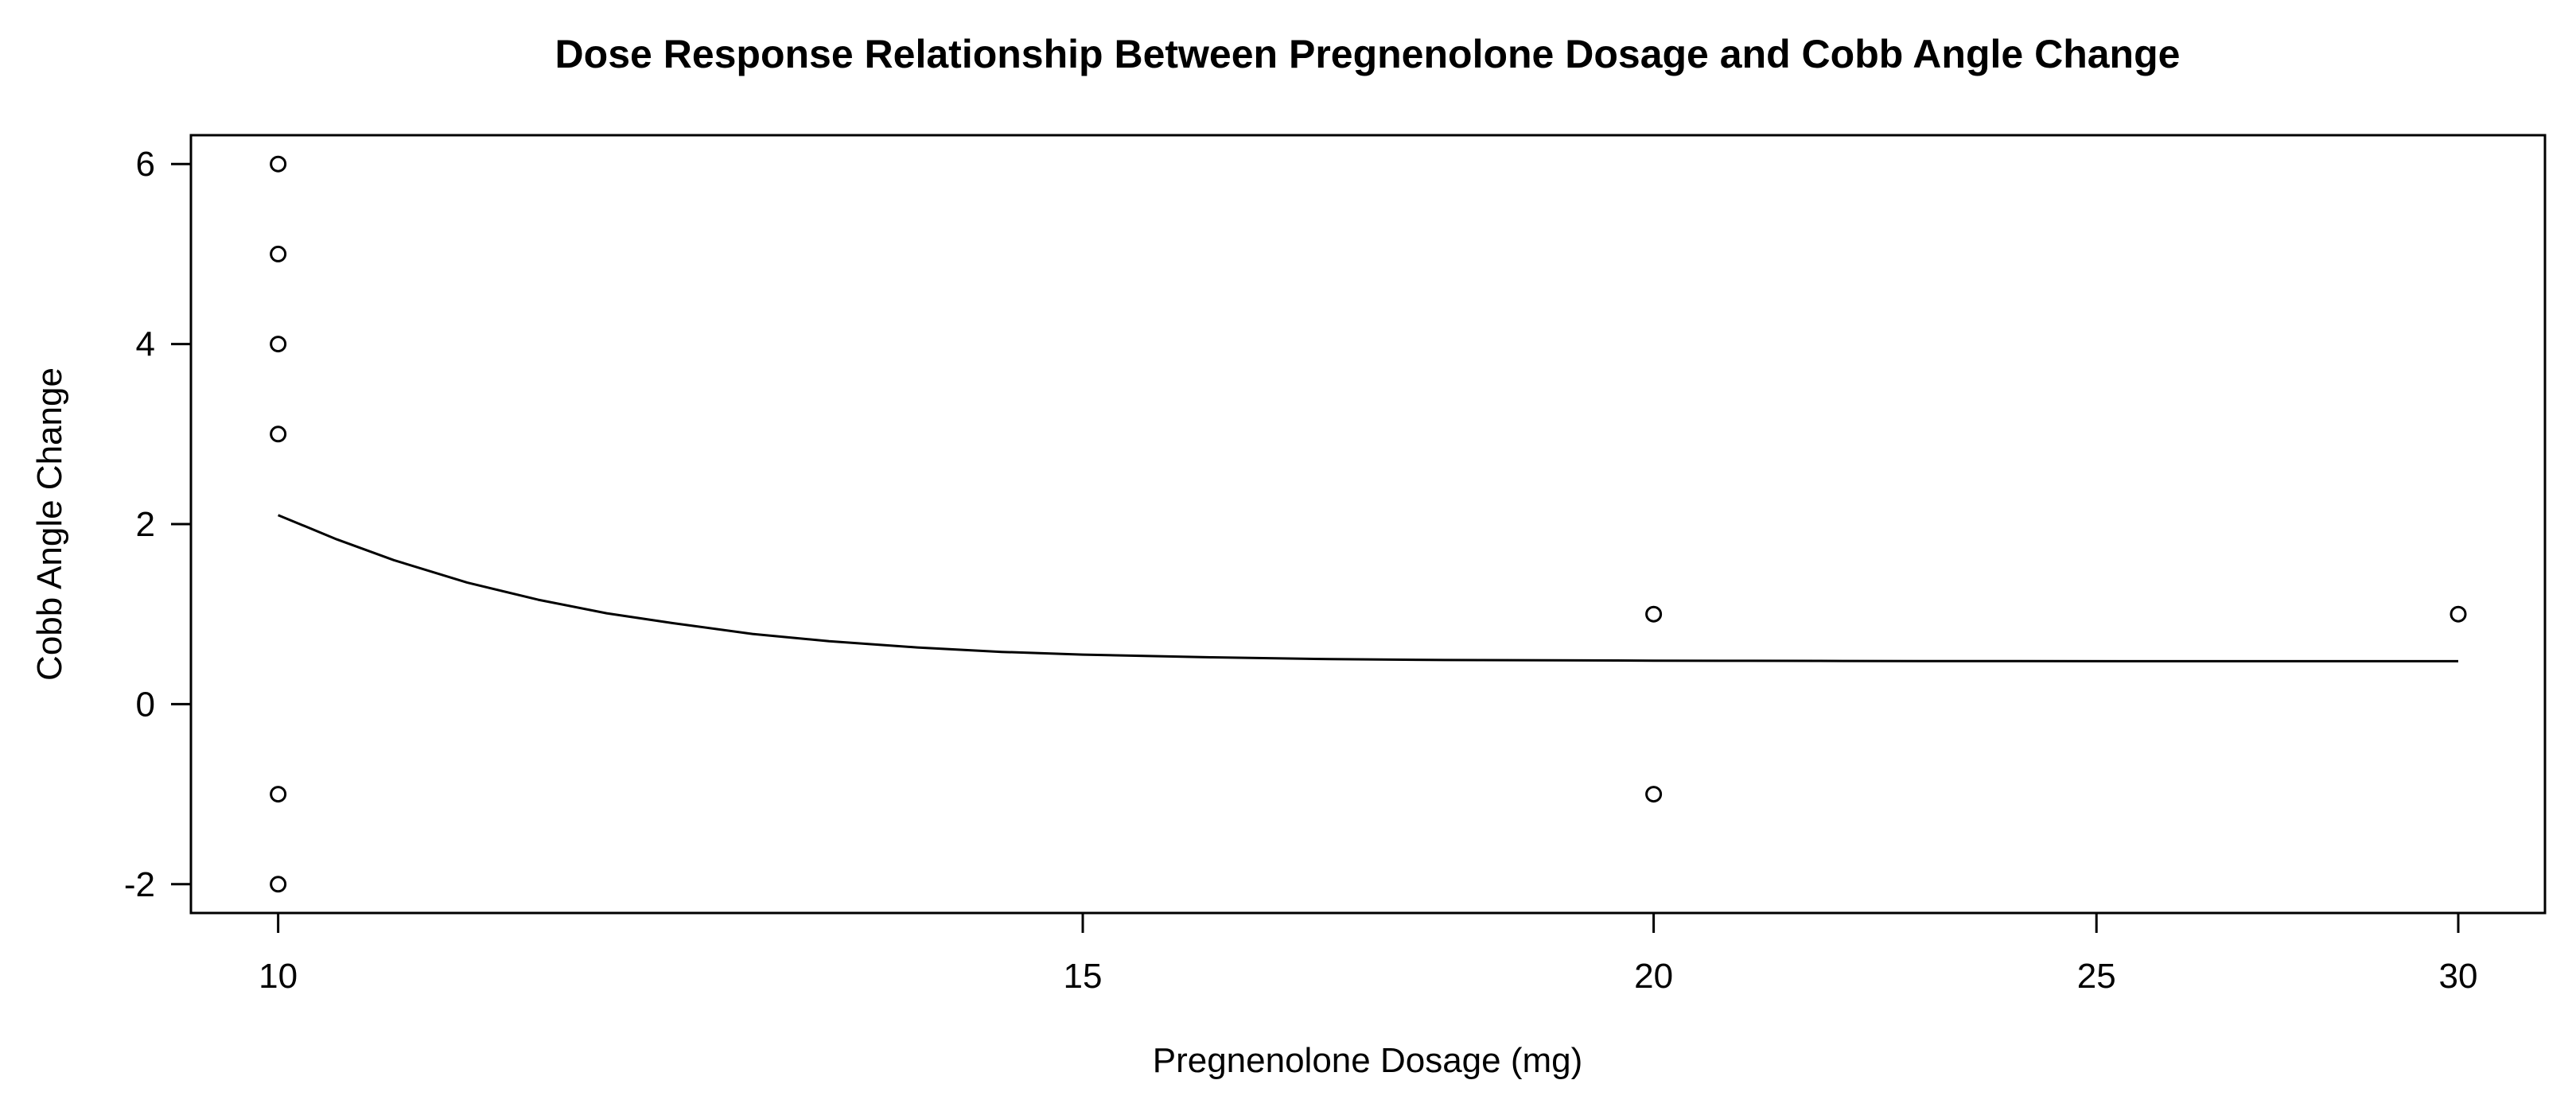  What do you see at coordinates (1654, 977) in the screenshot?
I see `x-tick-label: 20` at bounding box center [1654, 977].